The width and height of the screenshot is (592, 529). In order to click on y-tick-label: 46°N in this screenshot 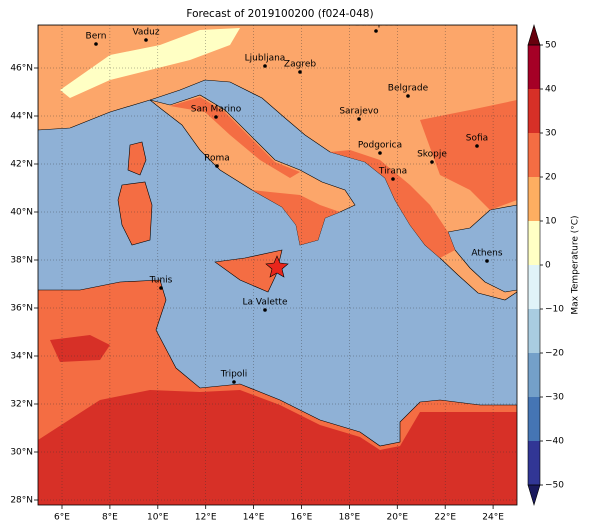, I will do `click(21, 69)`.